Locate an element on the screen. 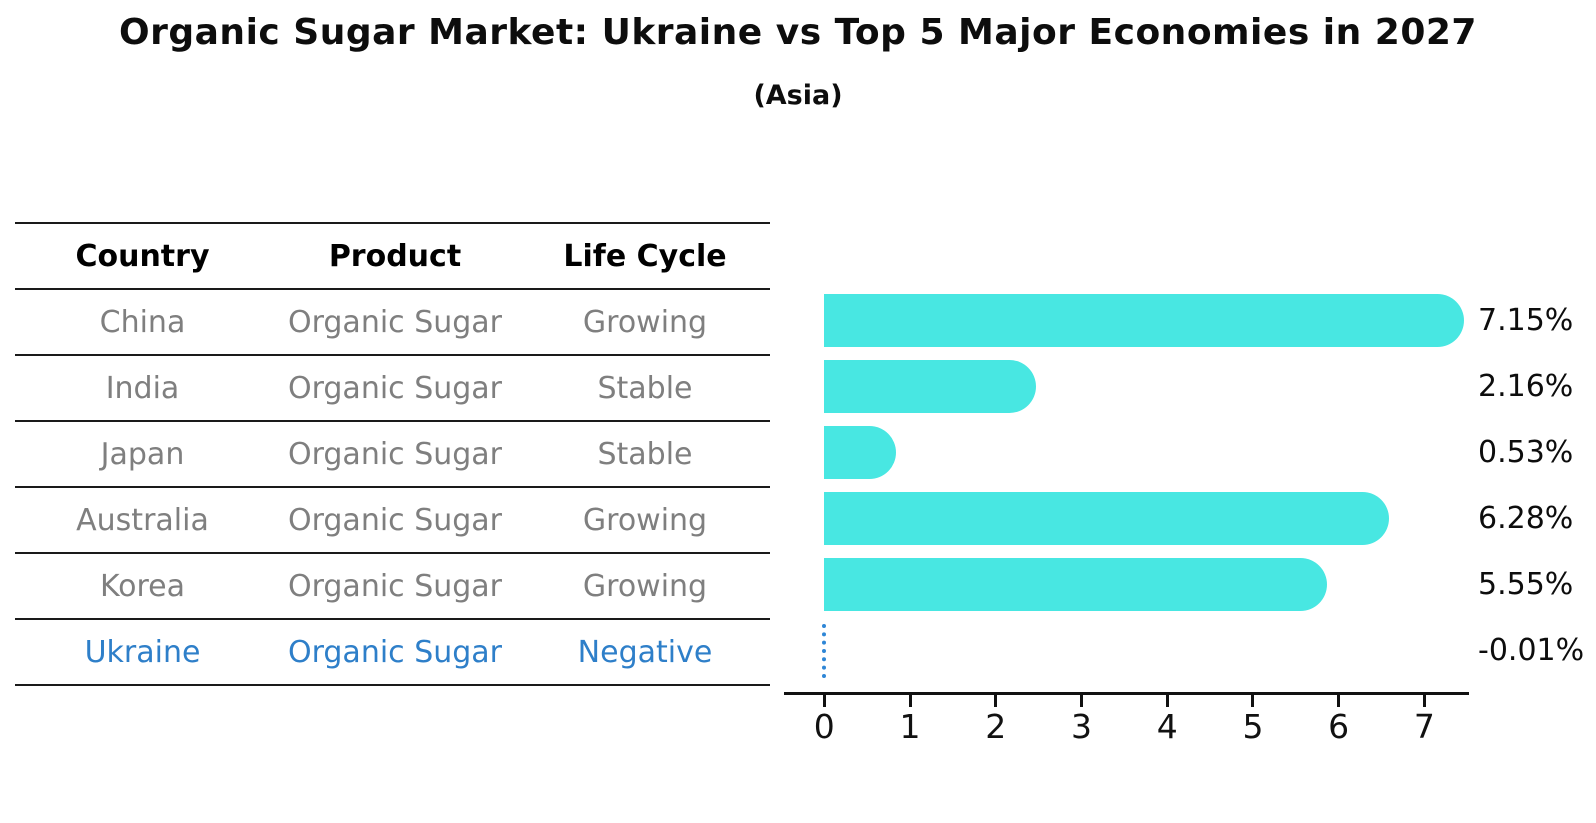  table-row-japan: Japan Organic Sugar Stable is located at coordinates (392, 455).